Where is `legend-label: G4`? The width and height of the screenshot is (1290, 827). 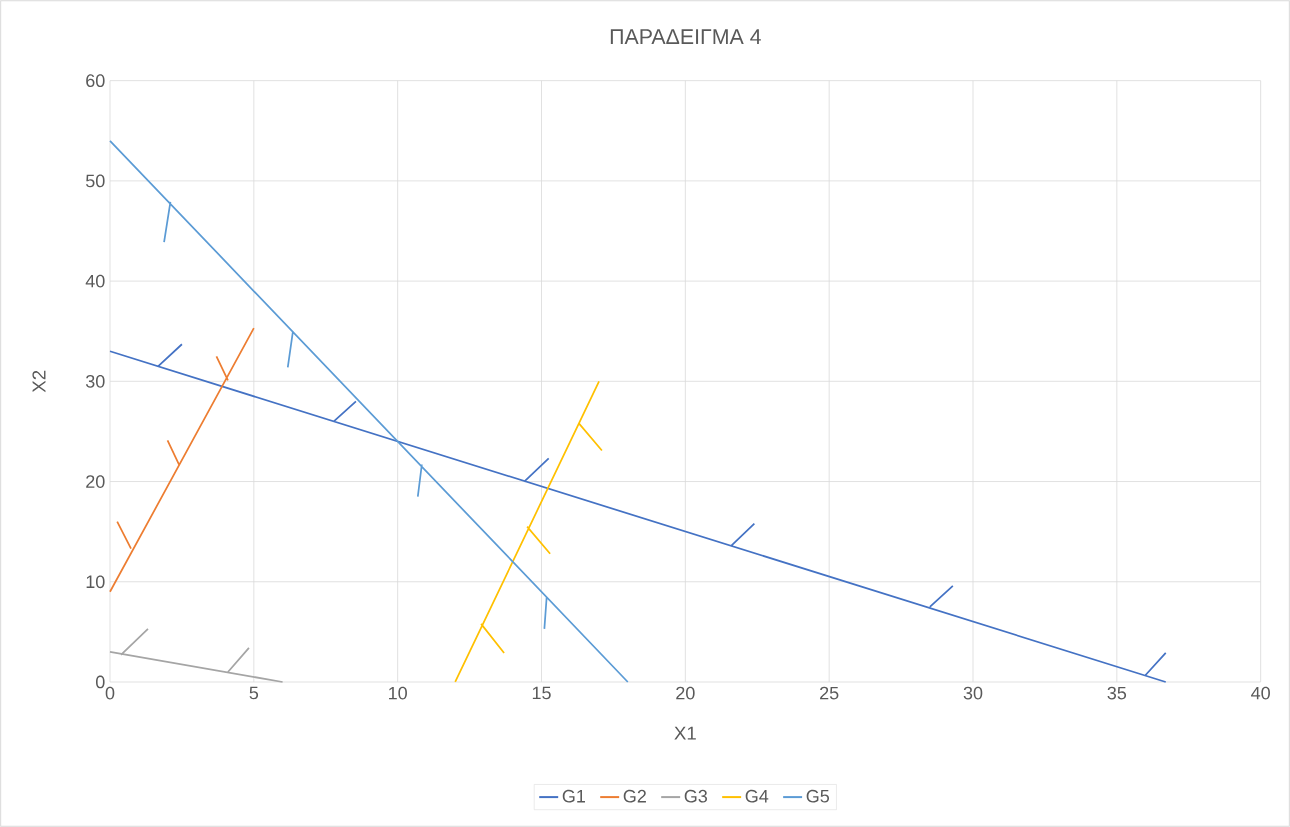 legend-label: G4 is located at coordinates (757, 796).